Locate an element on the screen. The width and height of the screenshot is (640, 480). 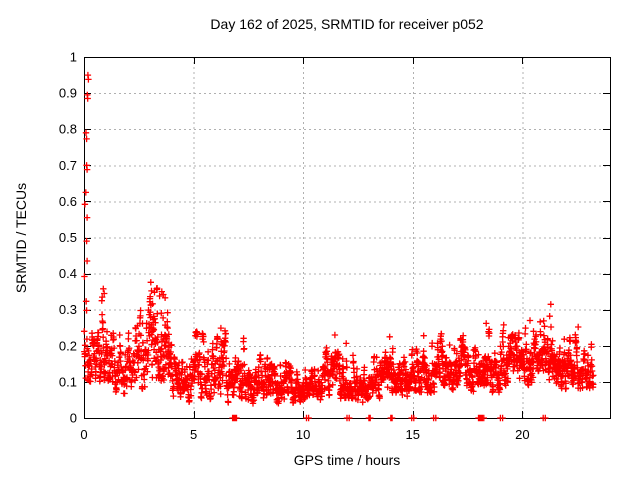
svg-text: 0.5 is located at coordinates (68, 237).